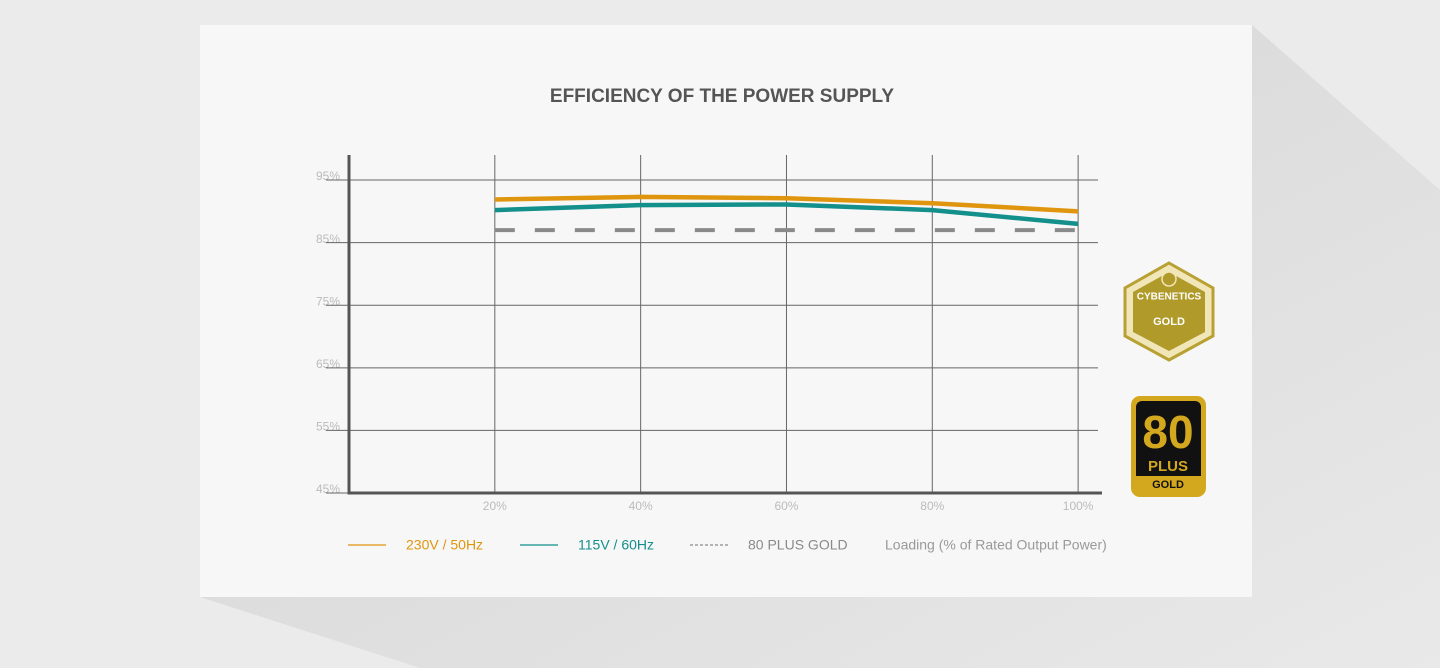 This screenshot has width=1440, height=668. What do you see at coordinates (1169, 297) in the screenshot?
I see `badge-text: CYBENETICS` at bounding box center [1169, 297].